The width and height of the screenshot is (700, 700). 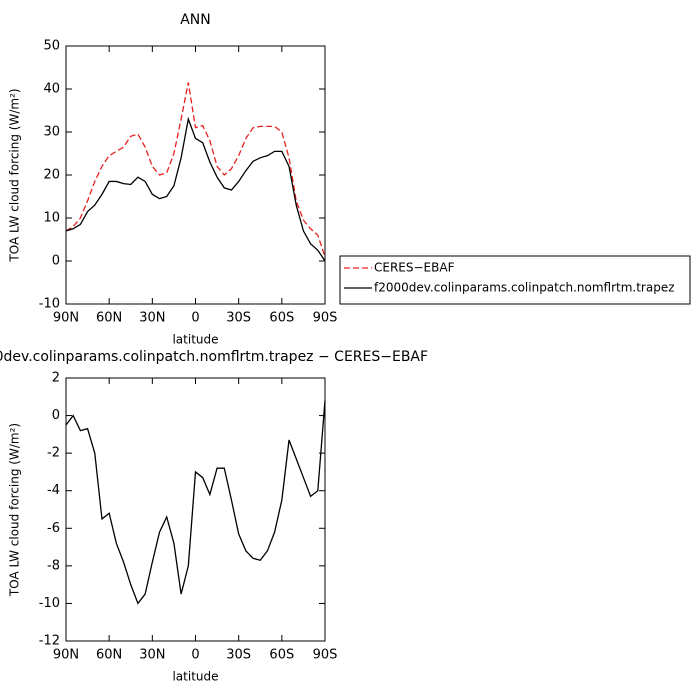 What do you see at coordinates (51, 46) in the screenshot?
I see `y-tick-label: 50` at bounding box center [51, 46].